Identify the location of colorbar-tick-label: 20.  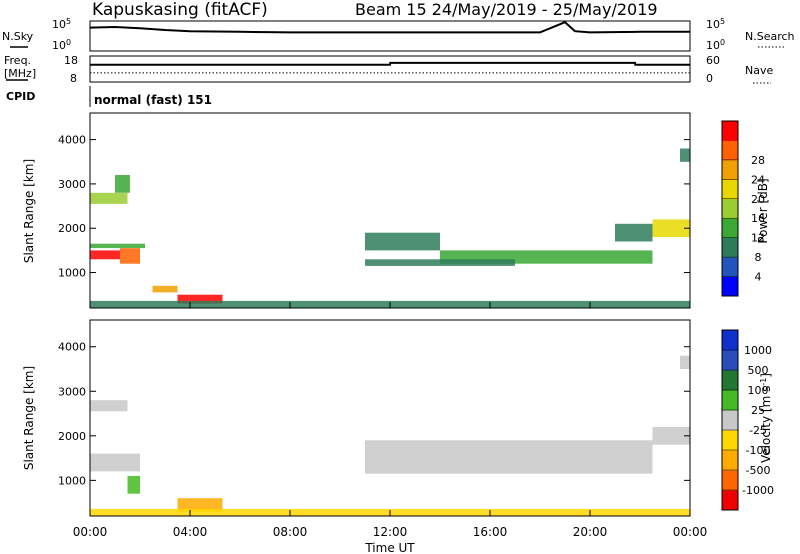
(758, 199).